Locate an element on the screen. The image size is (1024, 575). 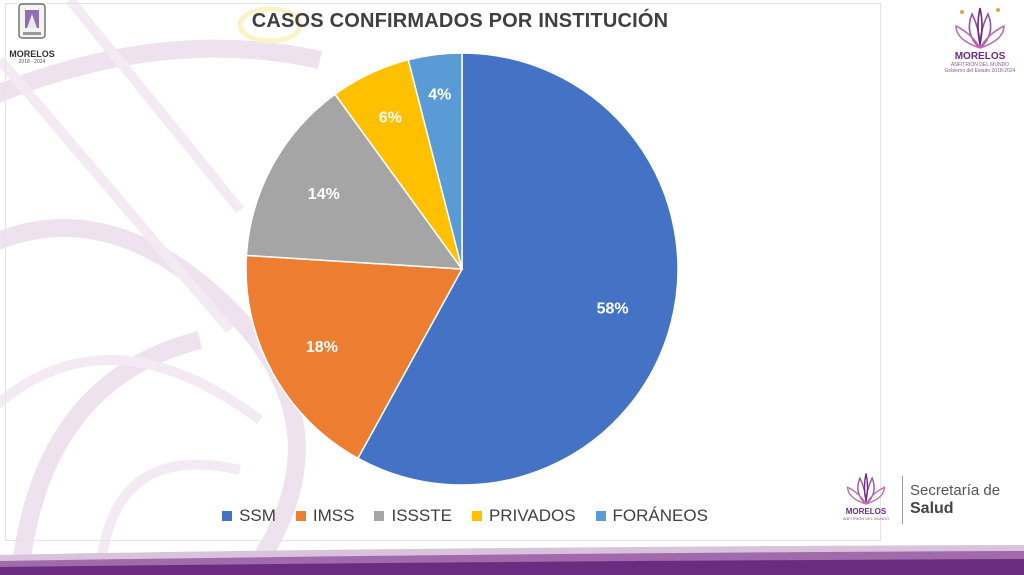
legend-item-issste: ISSSTE is located at coordinates (413, 516).